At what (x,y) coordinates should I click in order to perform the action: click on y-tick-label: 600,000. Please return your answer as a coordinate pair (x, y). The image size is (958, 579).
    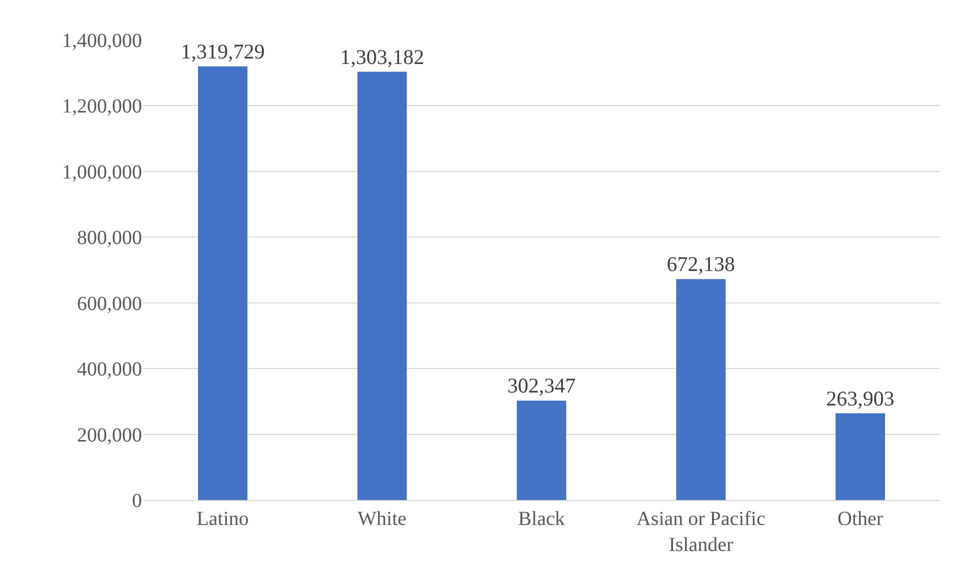
    Looking at the image, I should click on (109, 303).